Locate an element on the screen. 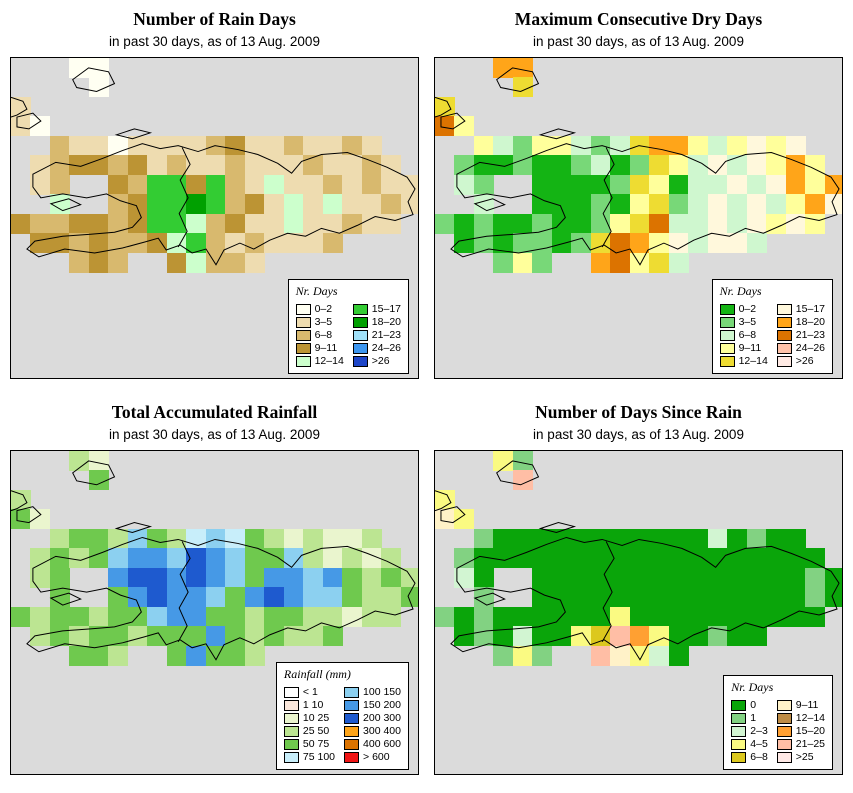 The width and height of the screenshot is (853, 793). legend-entry: 0–2 is located at coordinates (319, 309).